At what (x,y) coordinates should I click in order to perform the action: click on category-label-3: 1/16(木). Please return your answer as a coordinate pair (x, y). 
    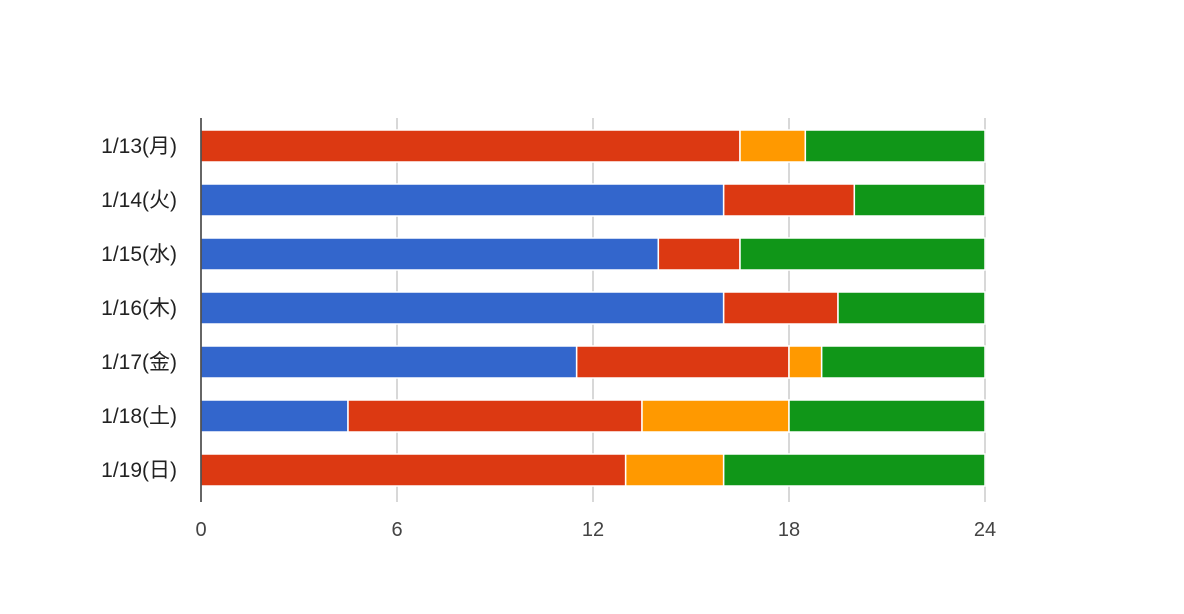
    Looking at the image, I should click on (139, 308).